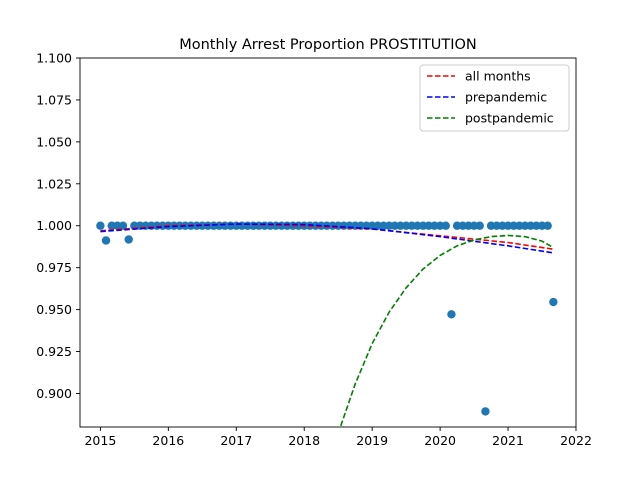 Image resolution: width=640 pixels, height=480 pixels. What do you see at coordinates (168, 440) in the screenshot?
I see `x-tick-label: 2016` at bounding box center [168, 440].